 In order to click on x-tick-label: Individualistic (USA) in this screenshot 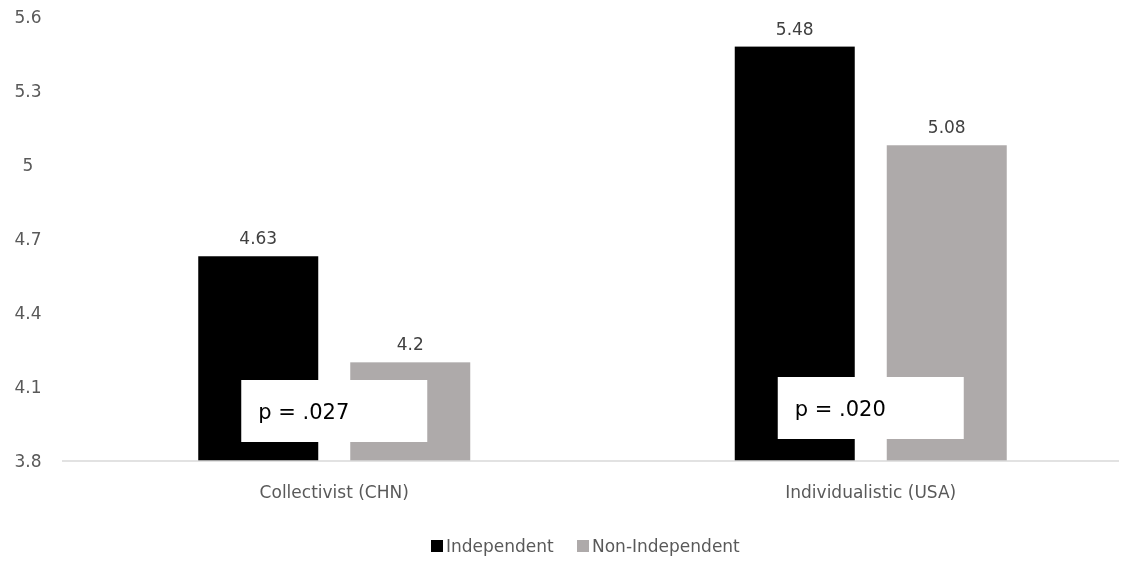, I will do `click(871, 492)`.